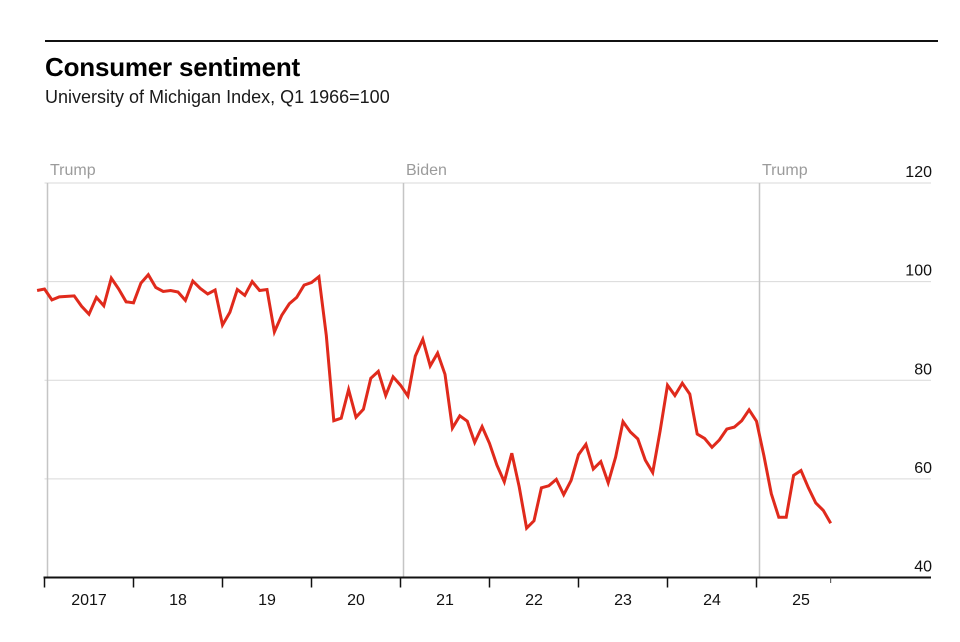 This screenshot has height=642, width=960. Describe the element at coordinates (356, 600) in the screenshot. I see `x-tick-label-2020: 20` at that location.